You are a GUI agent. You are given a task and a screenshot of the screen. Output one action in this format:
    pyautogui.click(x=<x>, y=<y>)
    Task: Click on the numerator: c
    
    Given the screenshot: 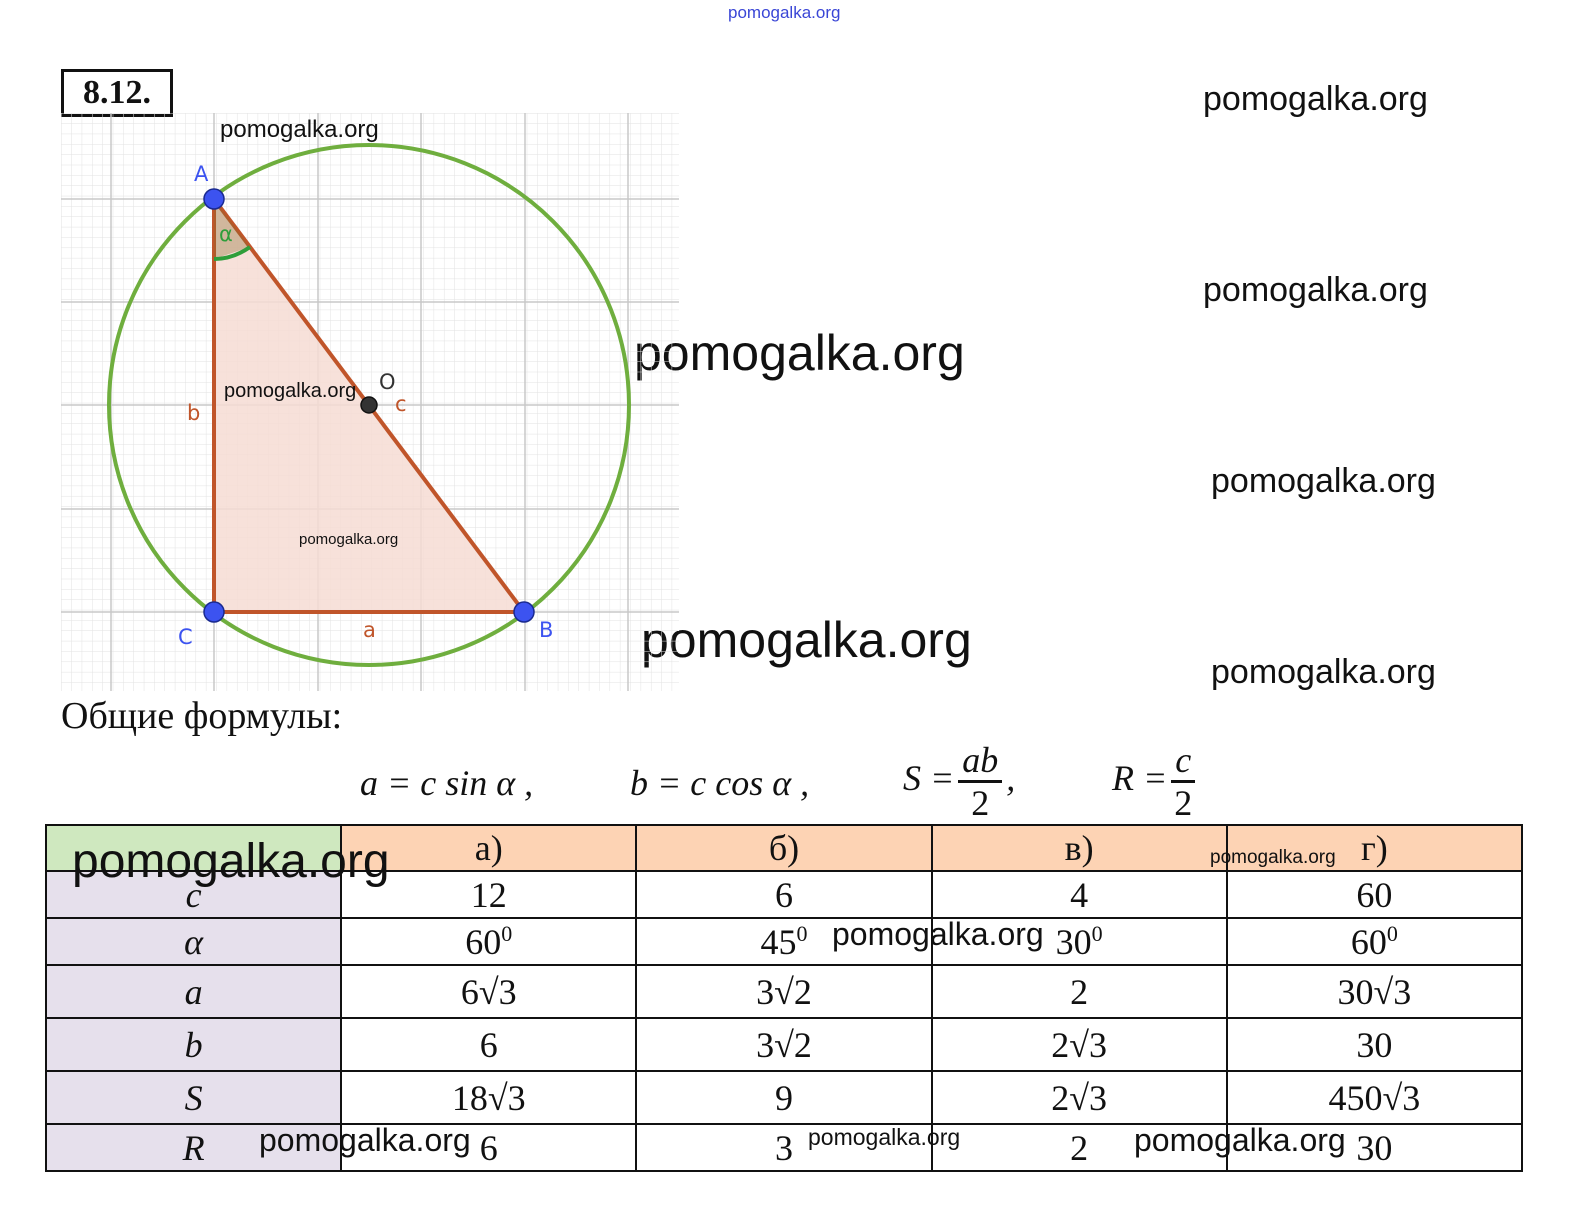 What is the action you would take?
    pyautogui.click(x=1183, y=761)
    